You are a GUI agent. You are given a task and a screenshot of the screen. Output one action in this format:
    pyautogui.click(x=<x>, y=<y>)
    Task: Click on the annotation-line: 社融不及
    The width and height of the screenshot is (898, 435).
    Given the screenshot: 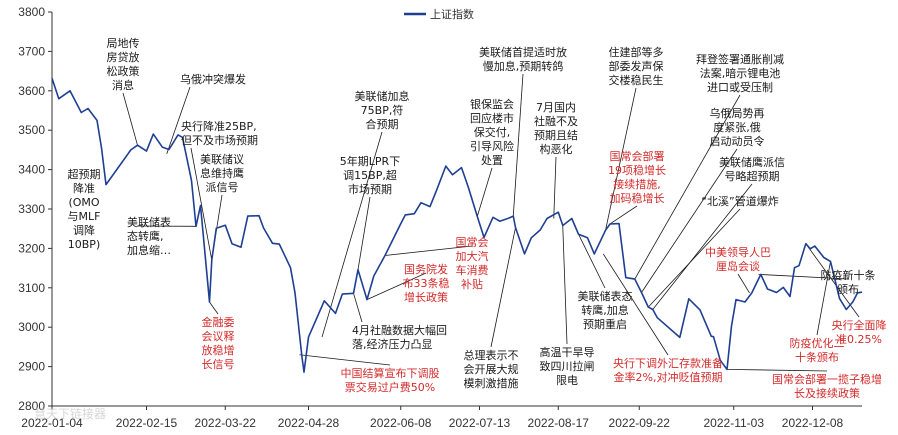 What is the action you would take?
    pyautogui.click(x=556, y=121)
    